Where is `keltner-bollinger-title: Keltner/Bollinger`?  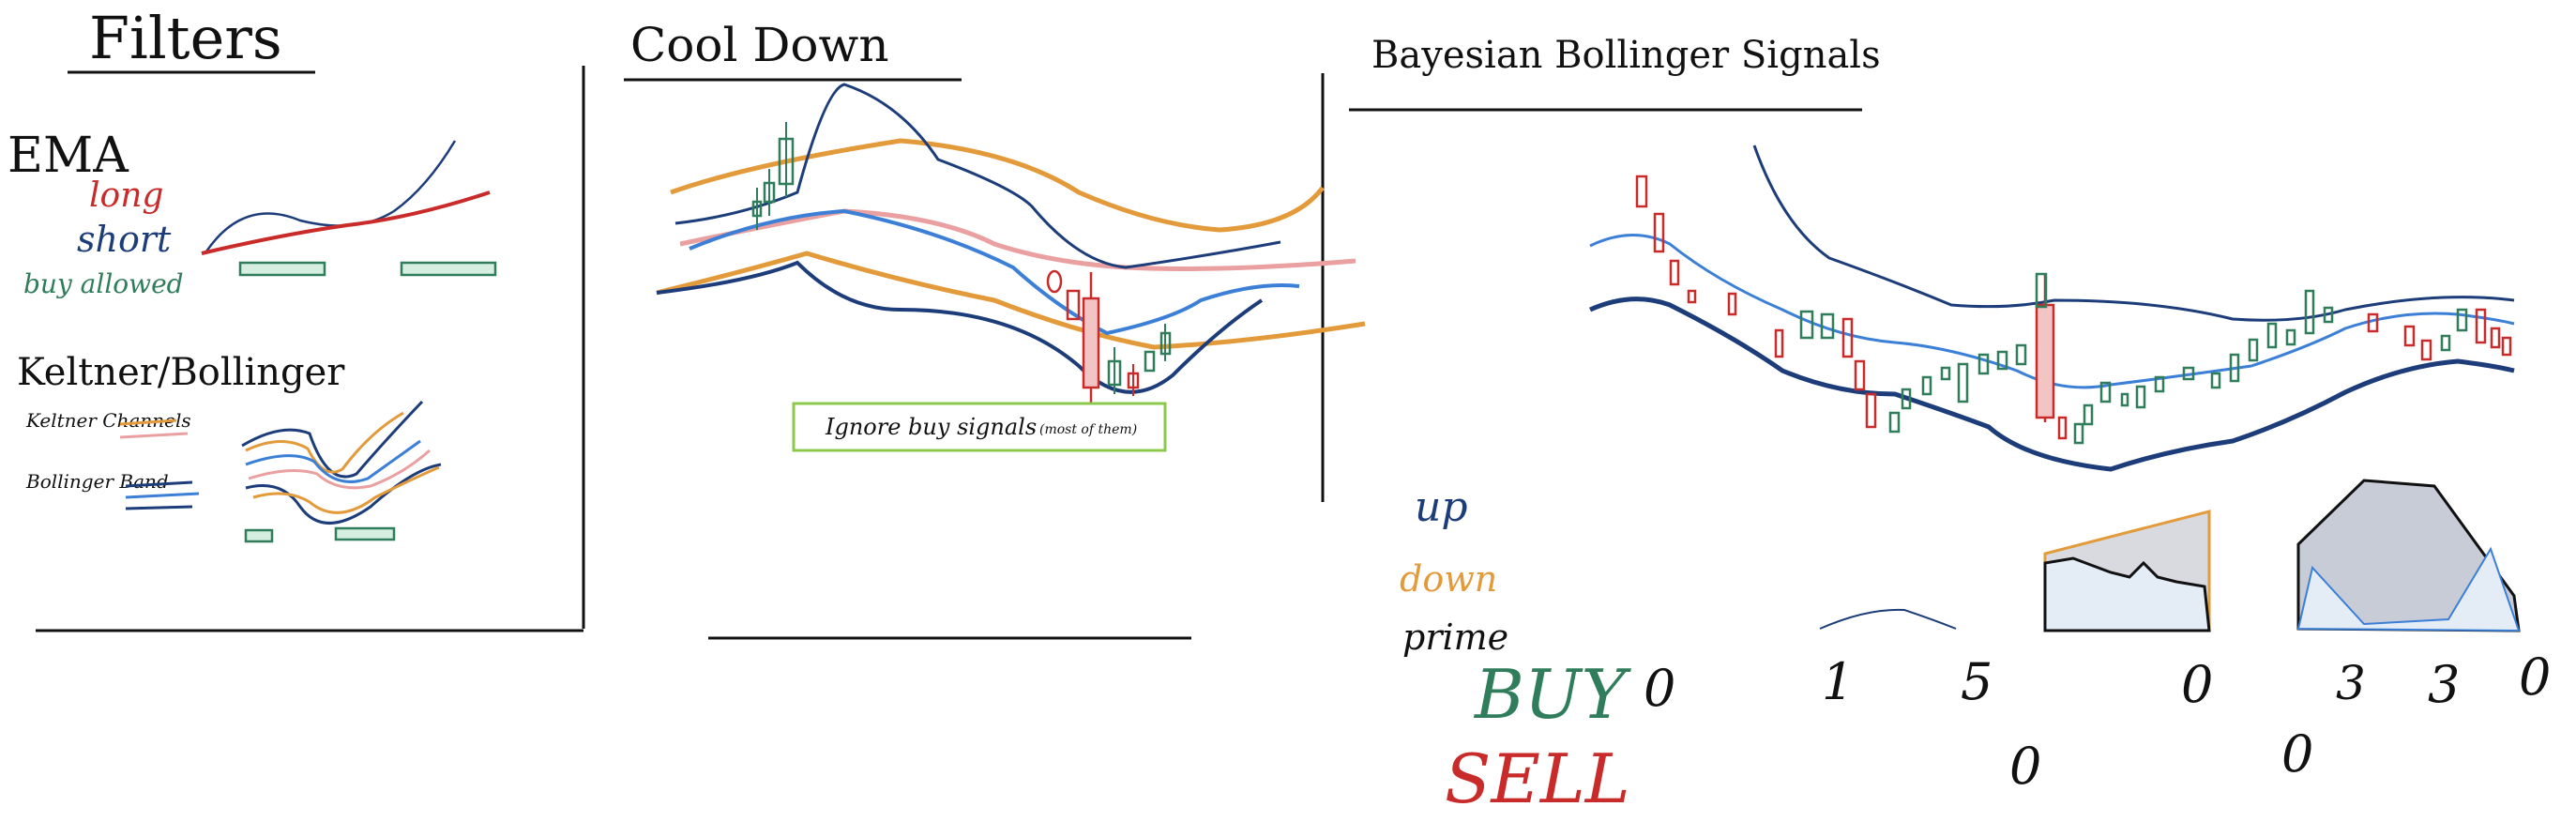
keltner-bollinger-title: Keltner/Bollinger is located at coordinates (181, 372).